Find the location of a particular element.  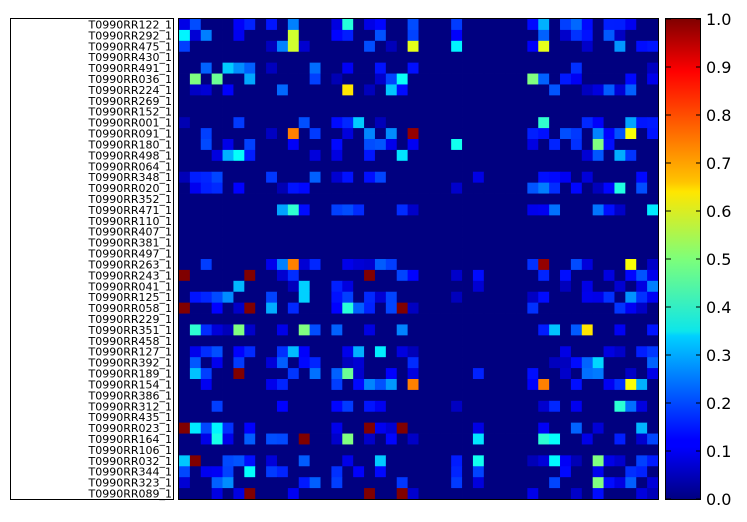

row-label: T0990RR243_1 is located at coordinates (130, 275).